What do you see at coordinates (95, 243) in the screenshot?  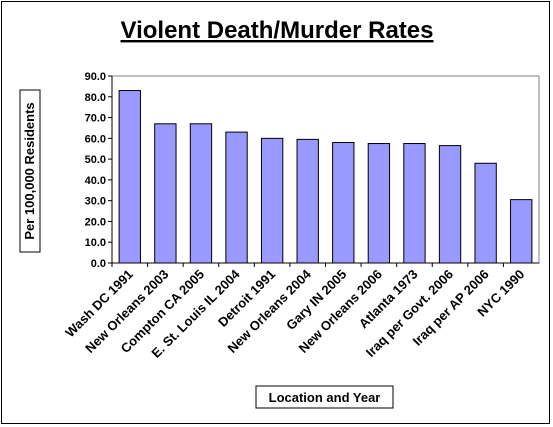 I see `y-tick-label: 10.0` at bounding box center [95, 243].